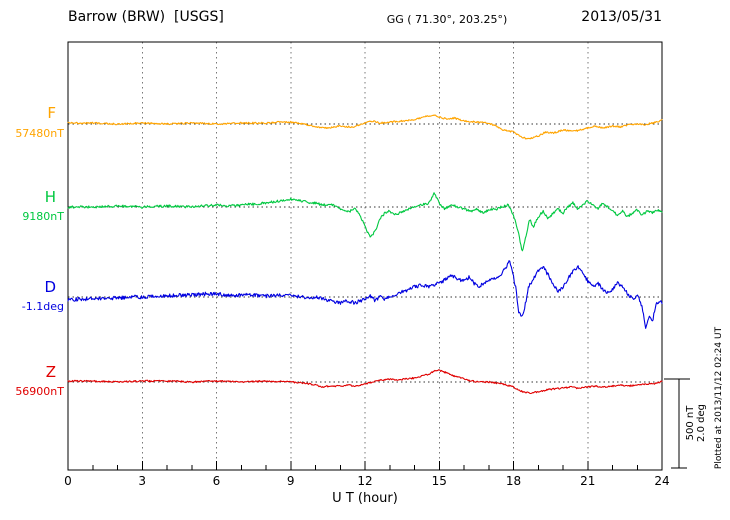 The height and width of the screenshot is (520, 730). I want to click on x-tick-label-15: 15, so click(439, 481).